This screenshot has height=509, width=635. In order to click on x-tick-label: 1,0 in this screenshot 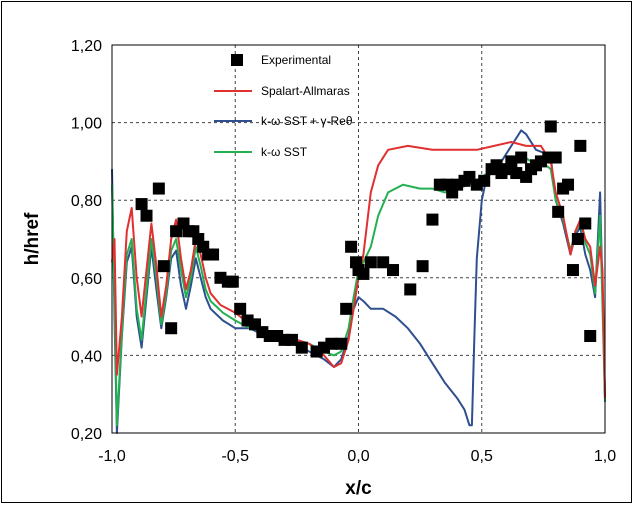, I will do `click(605, 456)`.